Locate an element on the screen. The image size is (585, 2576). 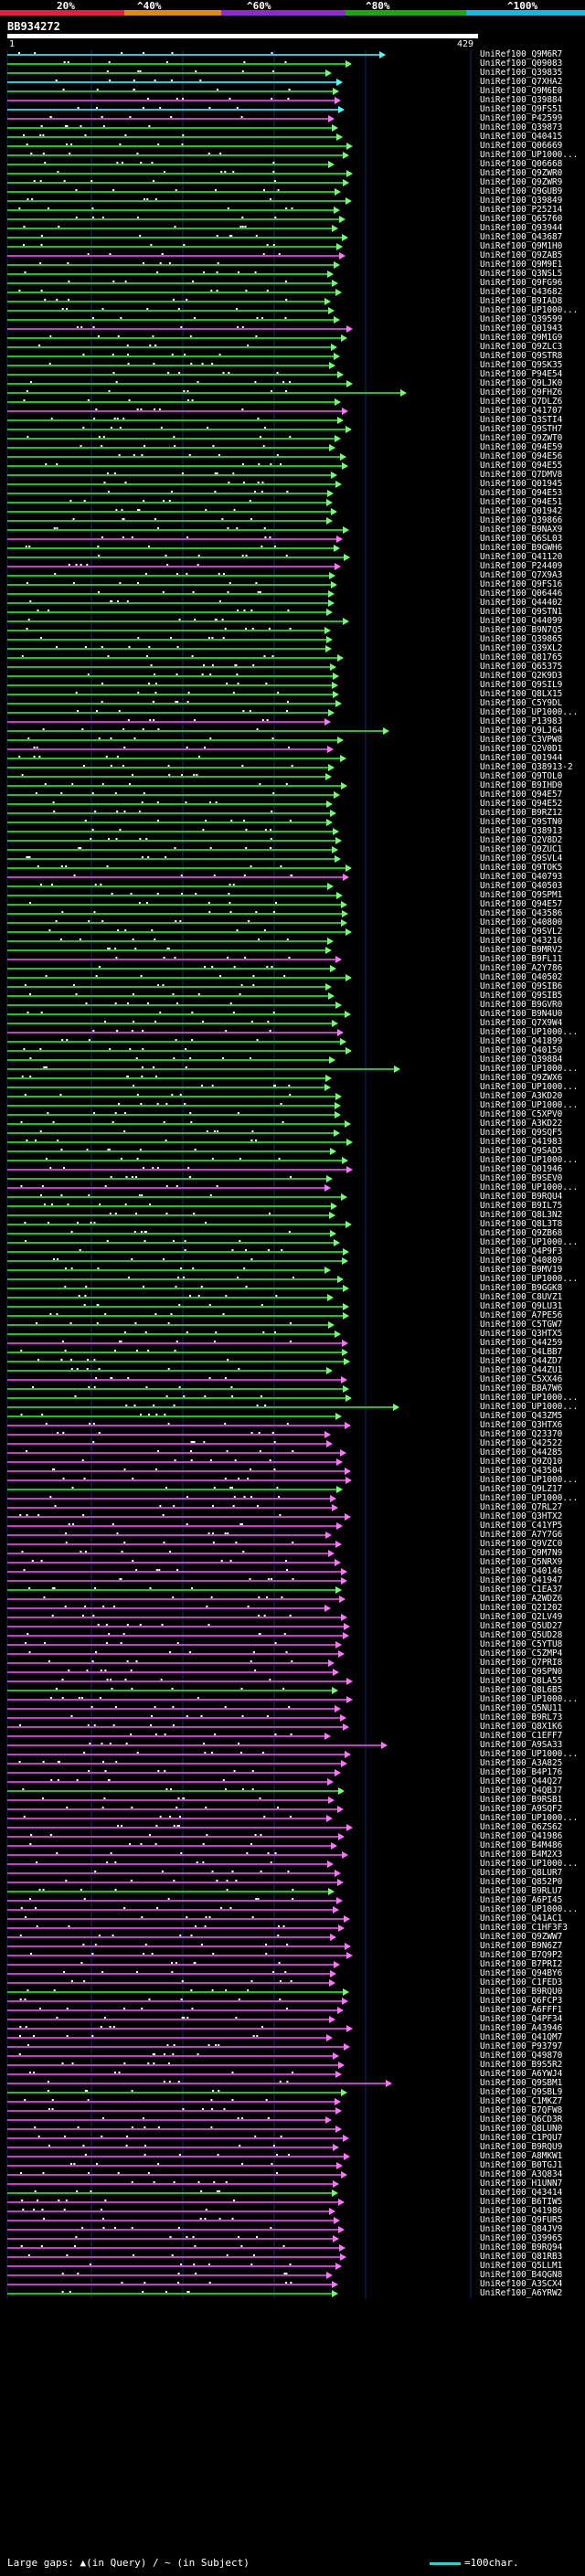
hit-label: UniRef100_Q38913-2 is located at coordinates (527, 767).